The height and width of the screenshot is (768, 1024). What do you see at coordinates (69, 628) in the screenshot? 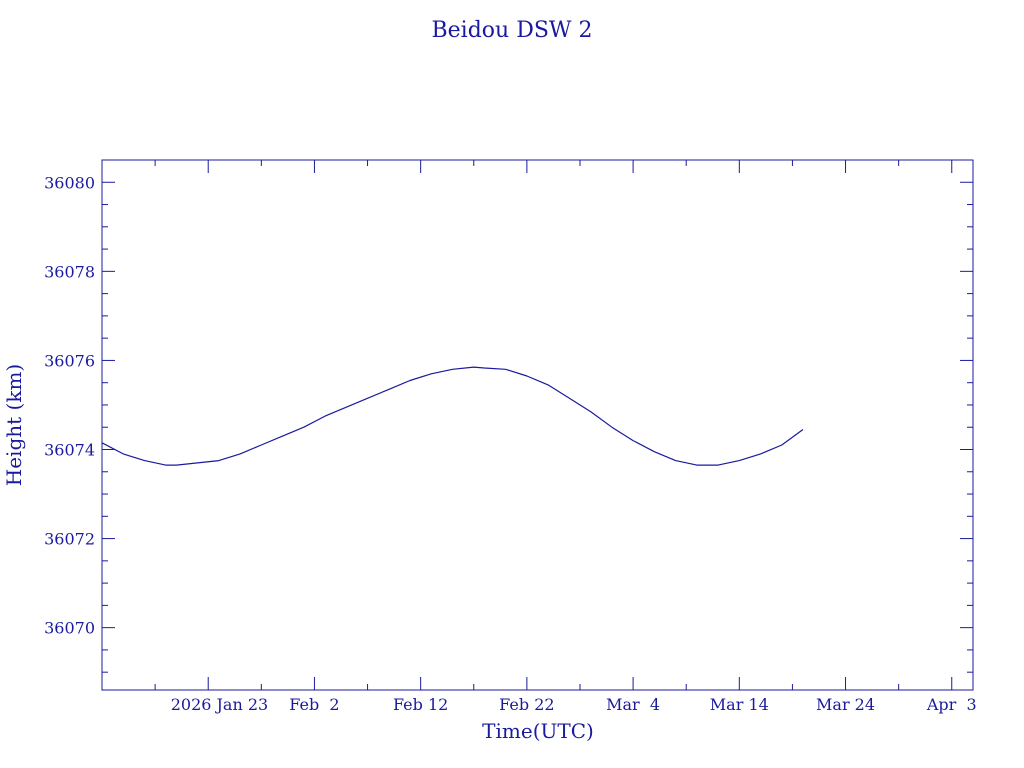
I see `y-tick-label: 36070` at bounding box center [69, 628].